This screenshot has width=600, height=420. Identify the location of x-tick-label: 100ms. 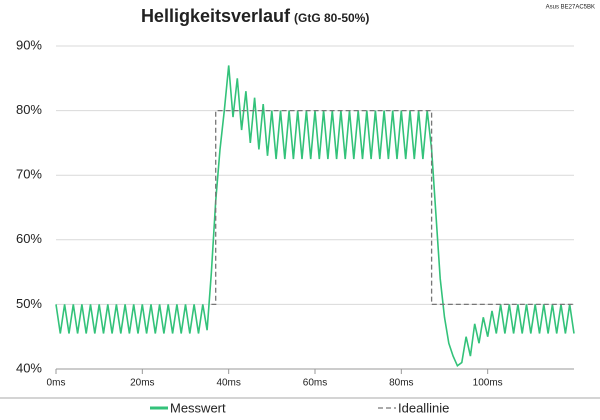
(488, 383).